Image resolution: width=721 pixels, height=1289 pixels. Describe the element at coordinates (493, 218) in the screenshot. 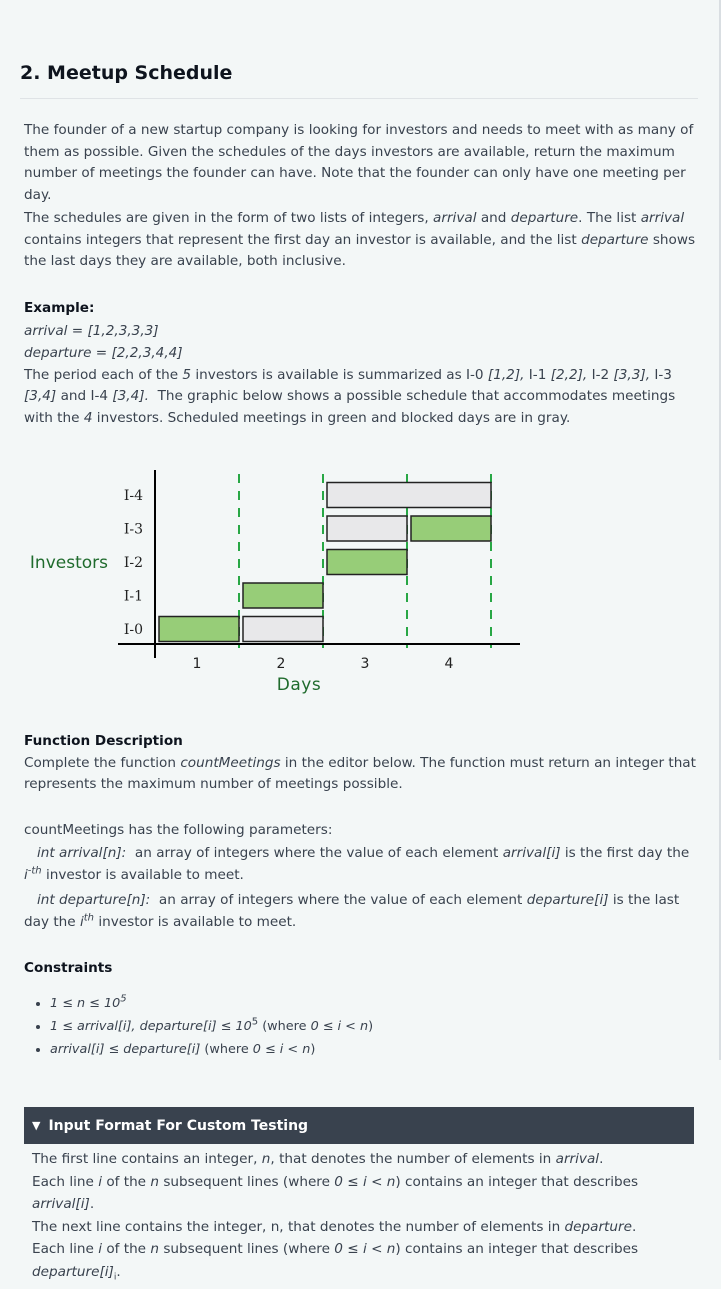

I see `text: and` at that location.